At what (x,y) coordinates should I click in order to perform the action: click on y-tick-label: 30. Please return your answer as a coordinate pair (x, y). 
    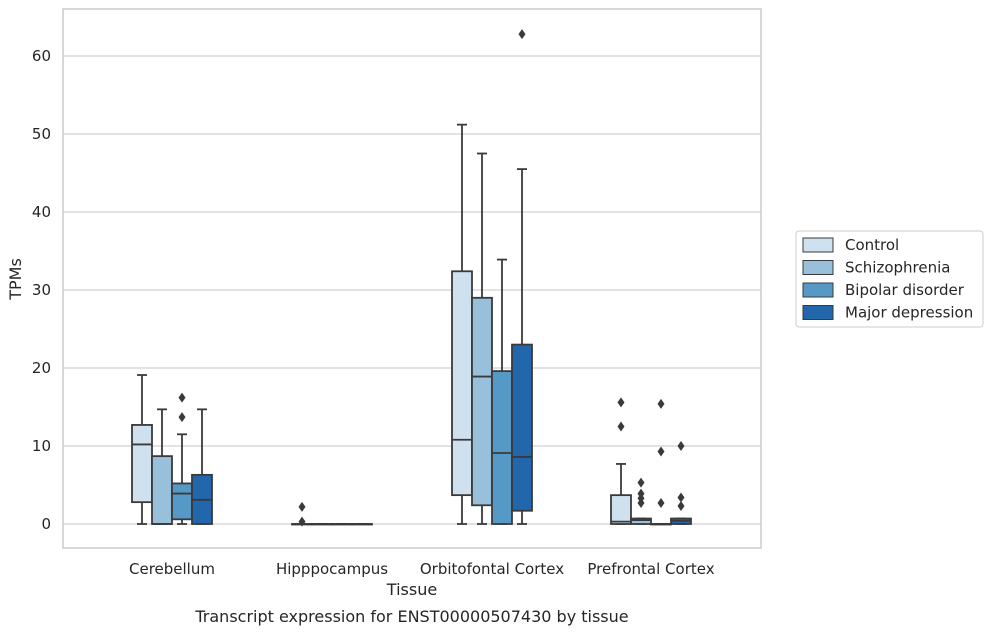
    Looking at the image, I should click on (41, 290).